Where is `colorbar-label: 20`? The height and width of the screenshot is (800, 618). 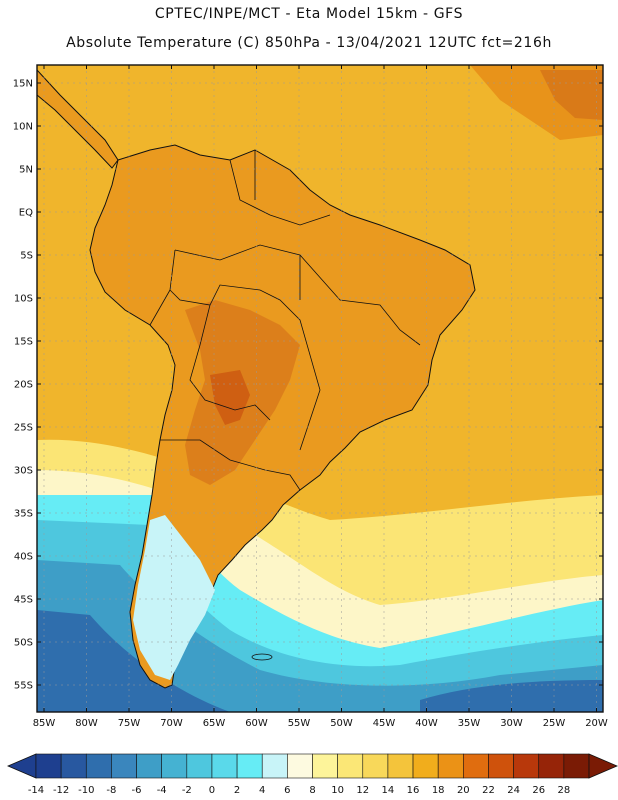 colorbar-label: 20 is located at coordinates (463, 790).